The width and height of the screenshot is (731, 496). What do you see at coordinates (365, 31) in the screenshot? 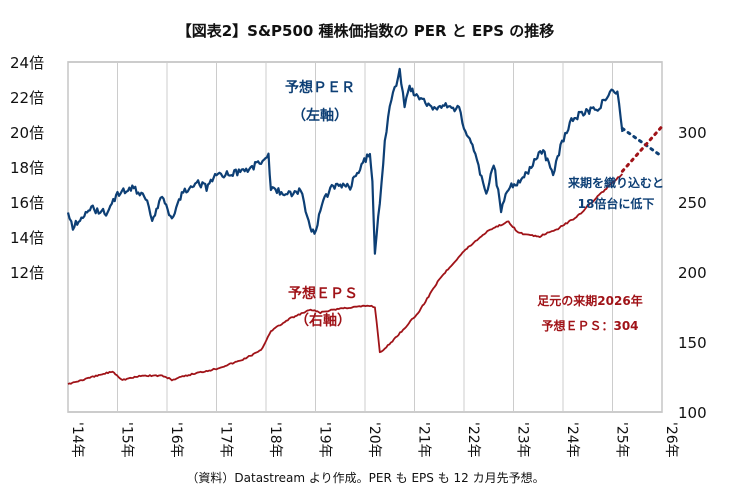
I see `chart-title: 【図表2】S&P500 種株価指数の PER と EPS の推移` at bounding box center [365, 31].